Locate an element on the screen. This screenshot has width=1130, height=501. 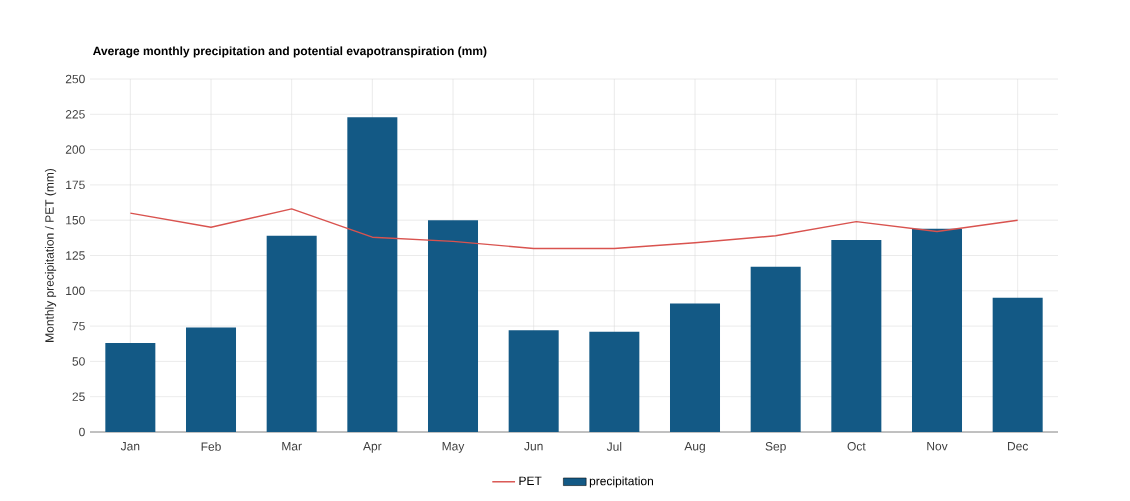
legend-label: PET is located at coordinates (530, 480).